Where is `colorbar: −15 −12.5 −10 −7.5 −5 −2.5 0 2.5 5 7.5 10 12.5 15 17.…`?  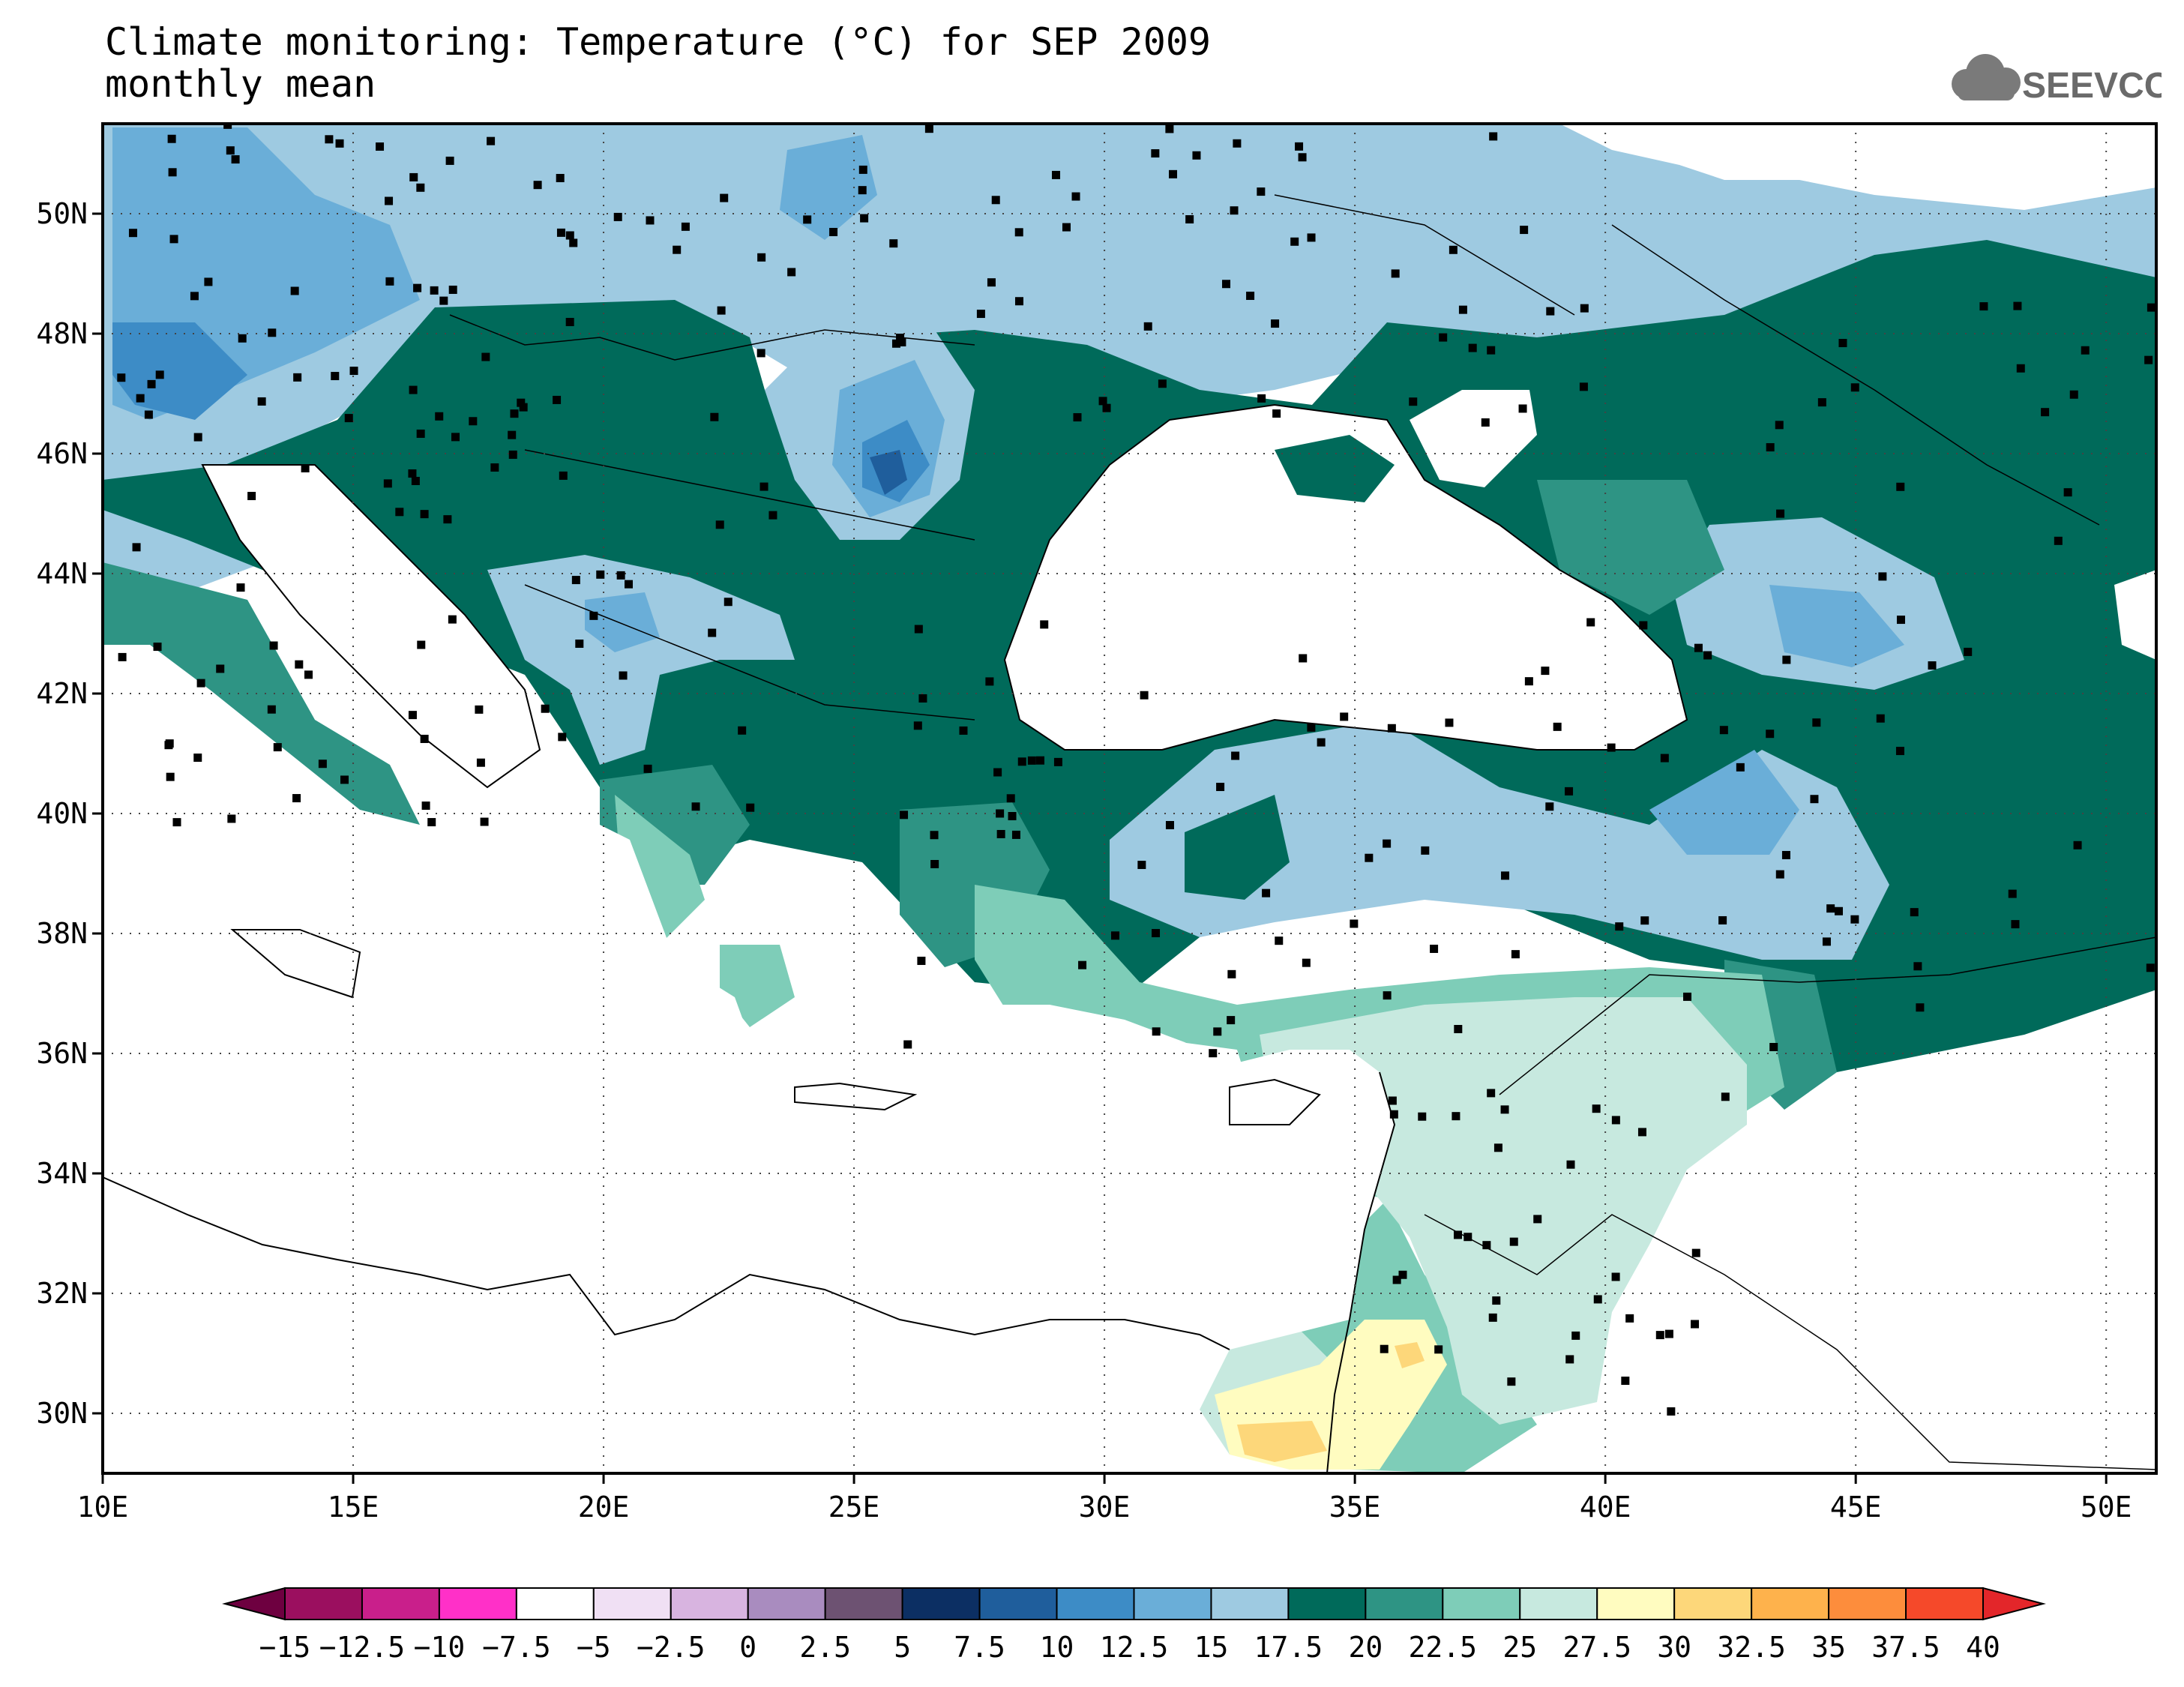
colorbar: −15 −12.5 −10 −7.5 −5 −2.5 0 2.5 5 7.5 10 12.5 15 17.… is located at coordinates (1134, 1625).